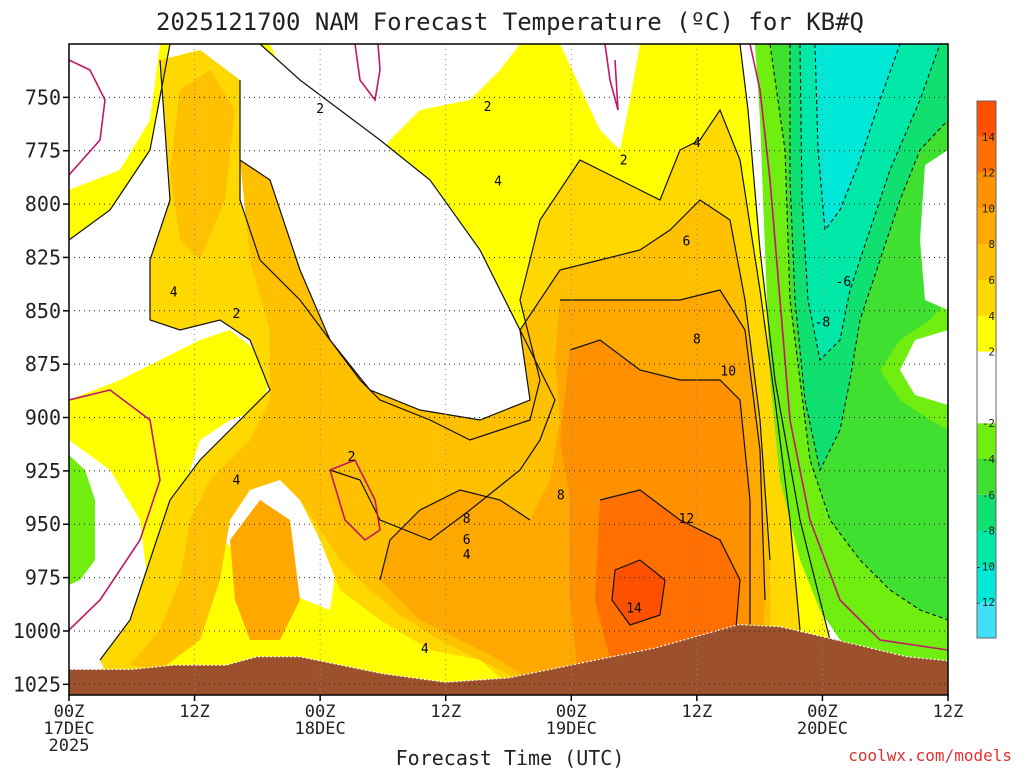 The height and width of the screenshot is (772, 1024). Describe the element at coordinates (43, 151) in the screenshot. I see `y-tick-label: 775` at that location.